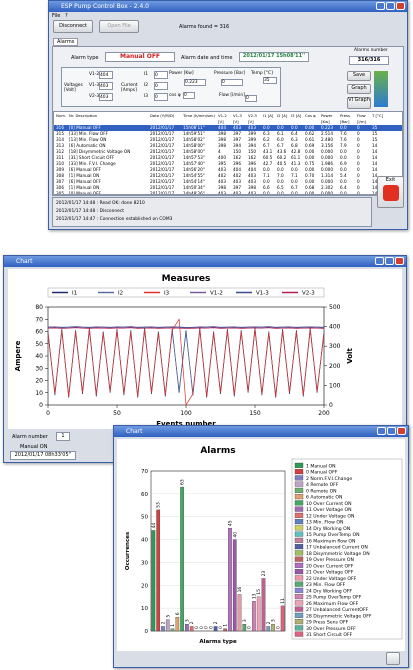 The width and height of the screenshot is (413, 670). I want to click on table-cell: 7.1, so click(294, 175).